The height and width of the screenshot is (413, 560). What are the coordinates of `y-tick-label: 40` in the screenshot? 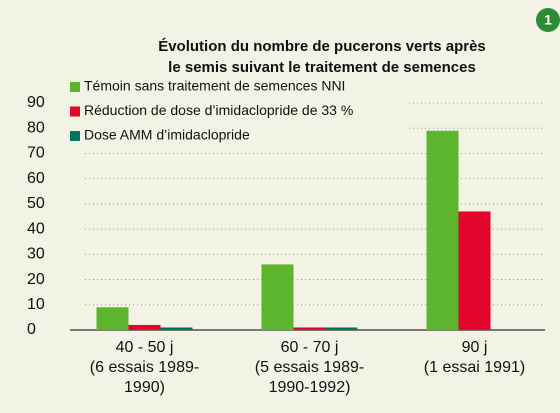 It's located at (36, 228).